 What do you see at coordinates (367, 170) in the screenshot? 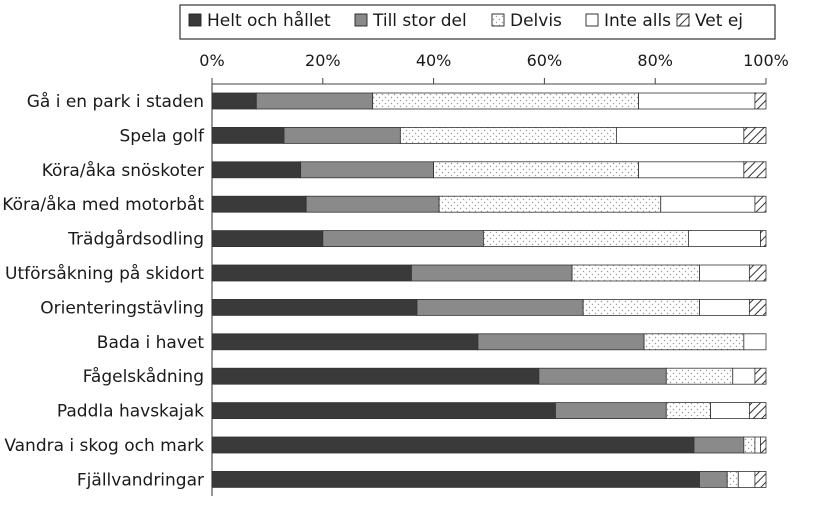
I see `bar-segment-kora-aka-snoskoter-till-stor-del` at bounding box center [367, 170].